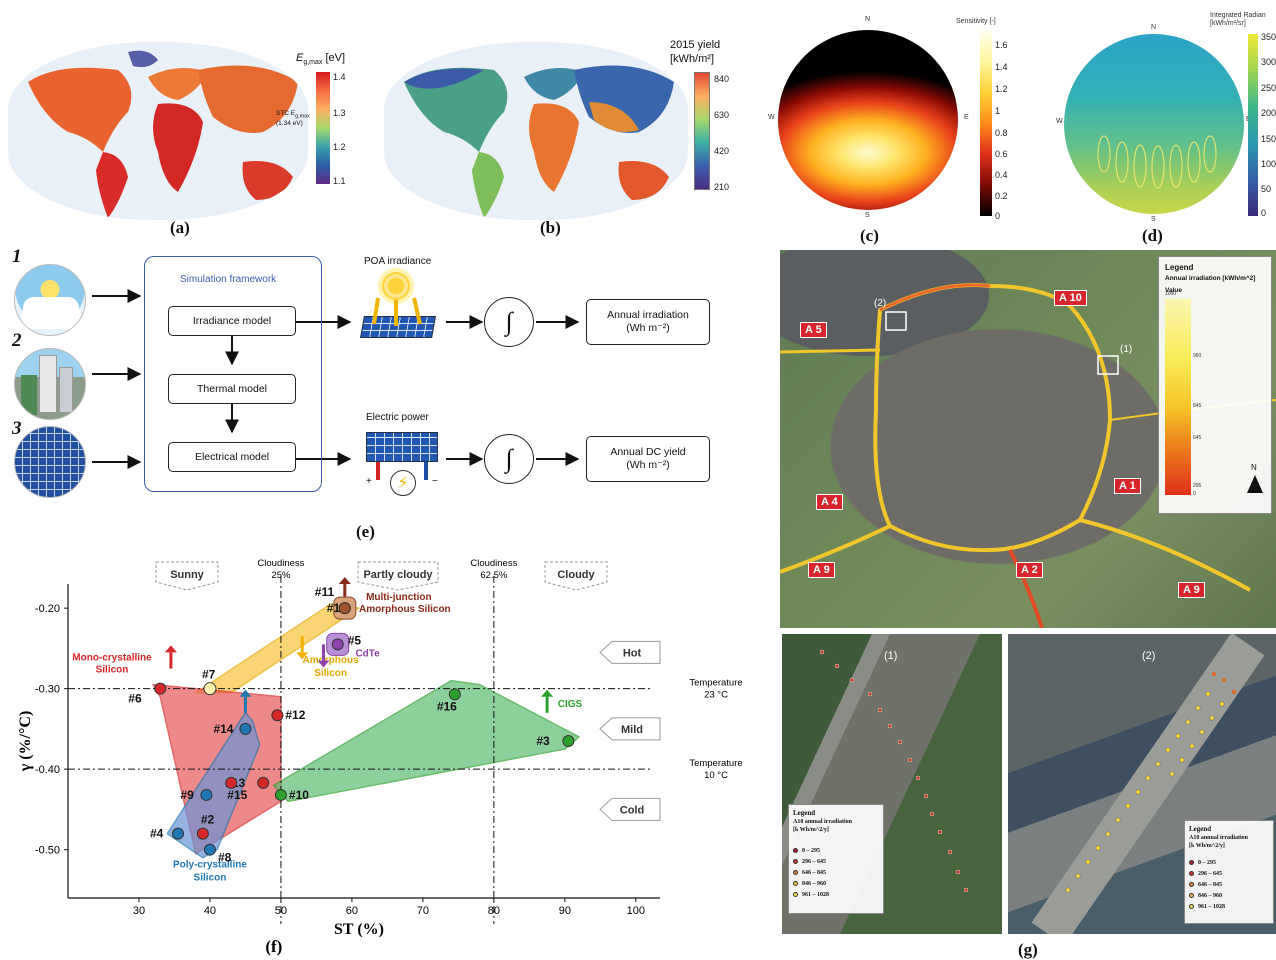 This screenshot has width=1276, height=960. I want to click on integral-power: ∫, so click(509, 459).